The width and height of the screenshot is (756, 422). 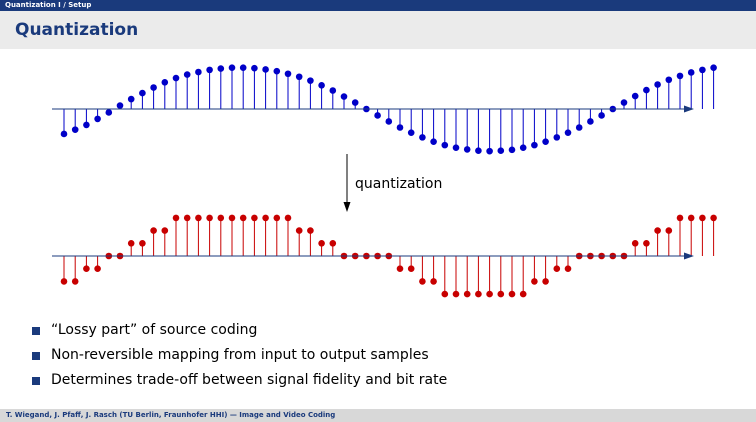 I want to click on quantization-arrow-head, so click(x=347, y=207).